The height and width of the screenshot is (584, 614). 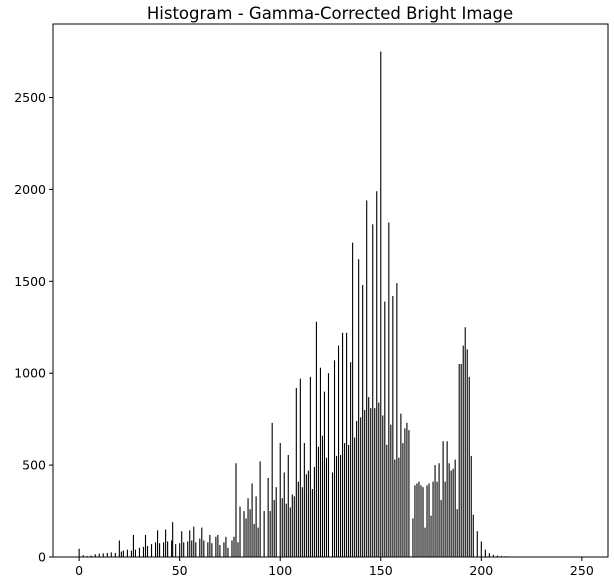 What do you see at coordinates (30, 373) in the screenshot?
I see `y-tick-label: 1000` at bounding box center [30, 373].